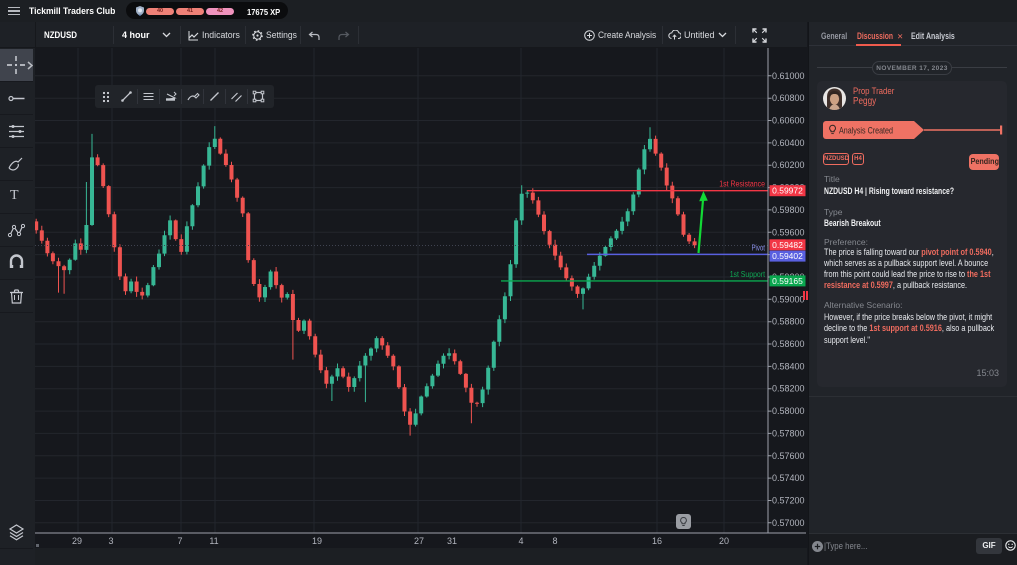  What do you see at coordinates (788, 299) in the screenshot?
I see `svg-text: 0.59000` at bounding box center [788, 299].